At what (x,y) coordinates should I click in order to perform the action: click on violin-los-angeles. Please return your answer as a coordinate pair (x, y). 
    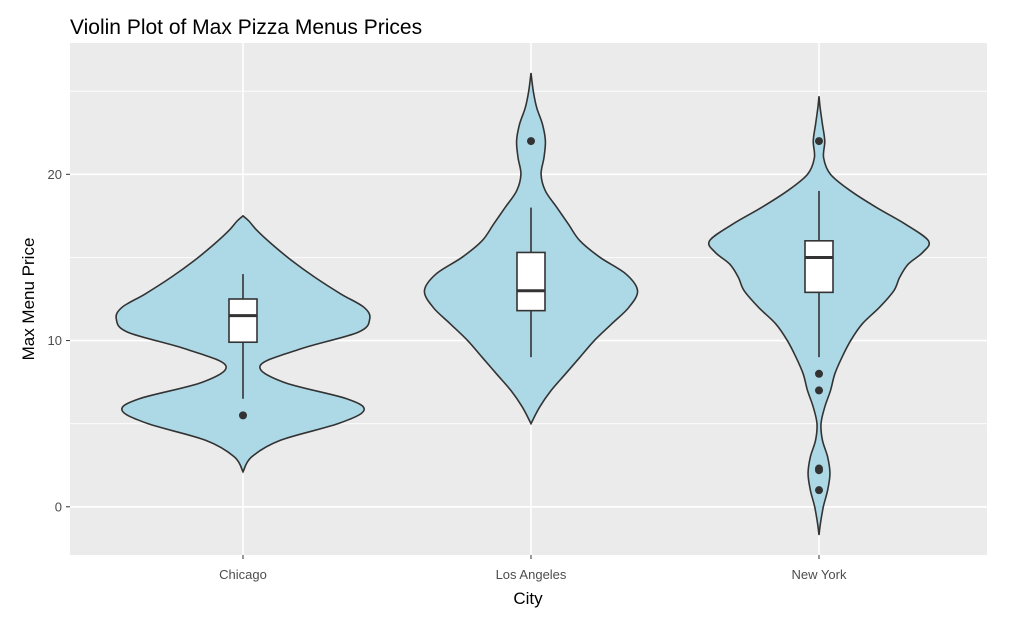
    Looking at the image, I should click on (531, 249).